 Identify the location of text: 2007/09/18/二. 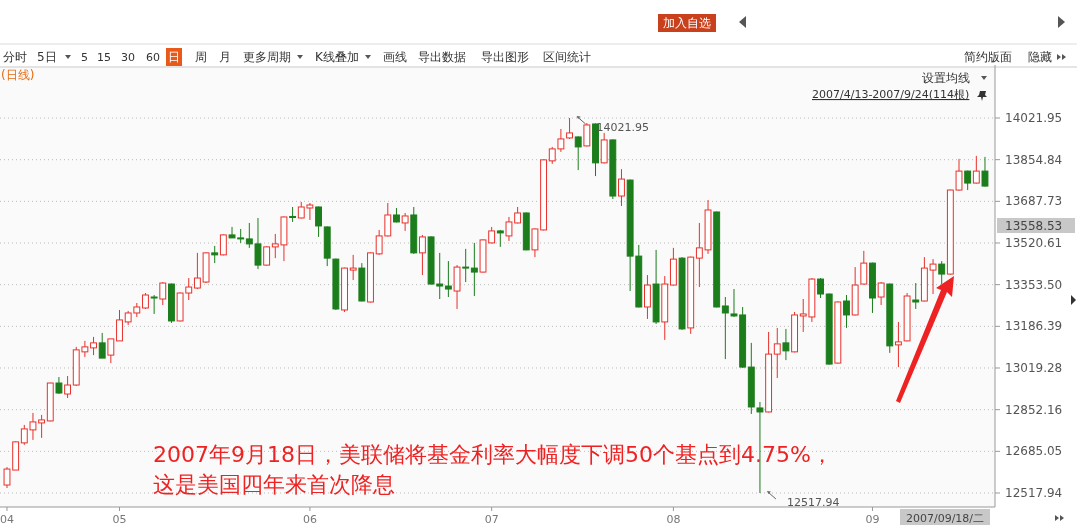
(945, 518).